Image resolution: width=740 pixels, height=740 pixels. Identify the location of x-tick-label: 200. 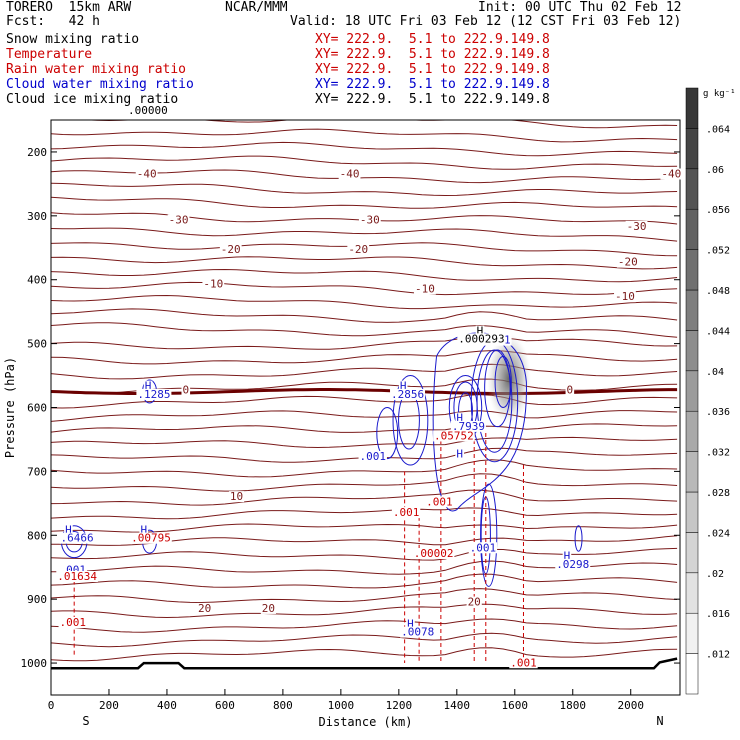
(109, 705).